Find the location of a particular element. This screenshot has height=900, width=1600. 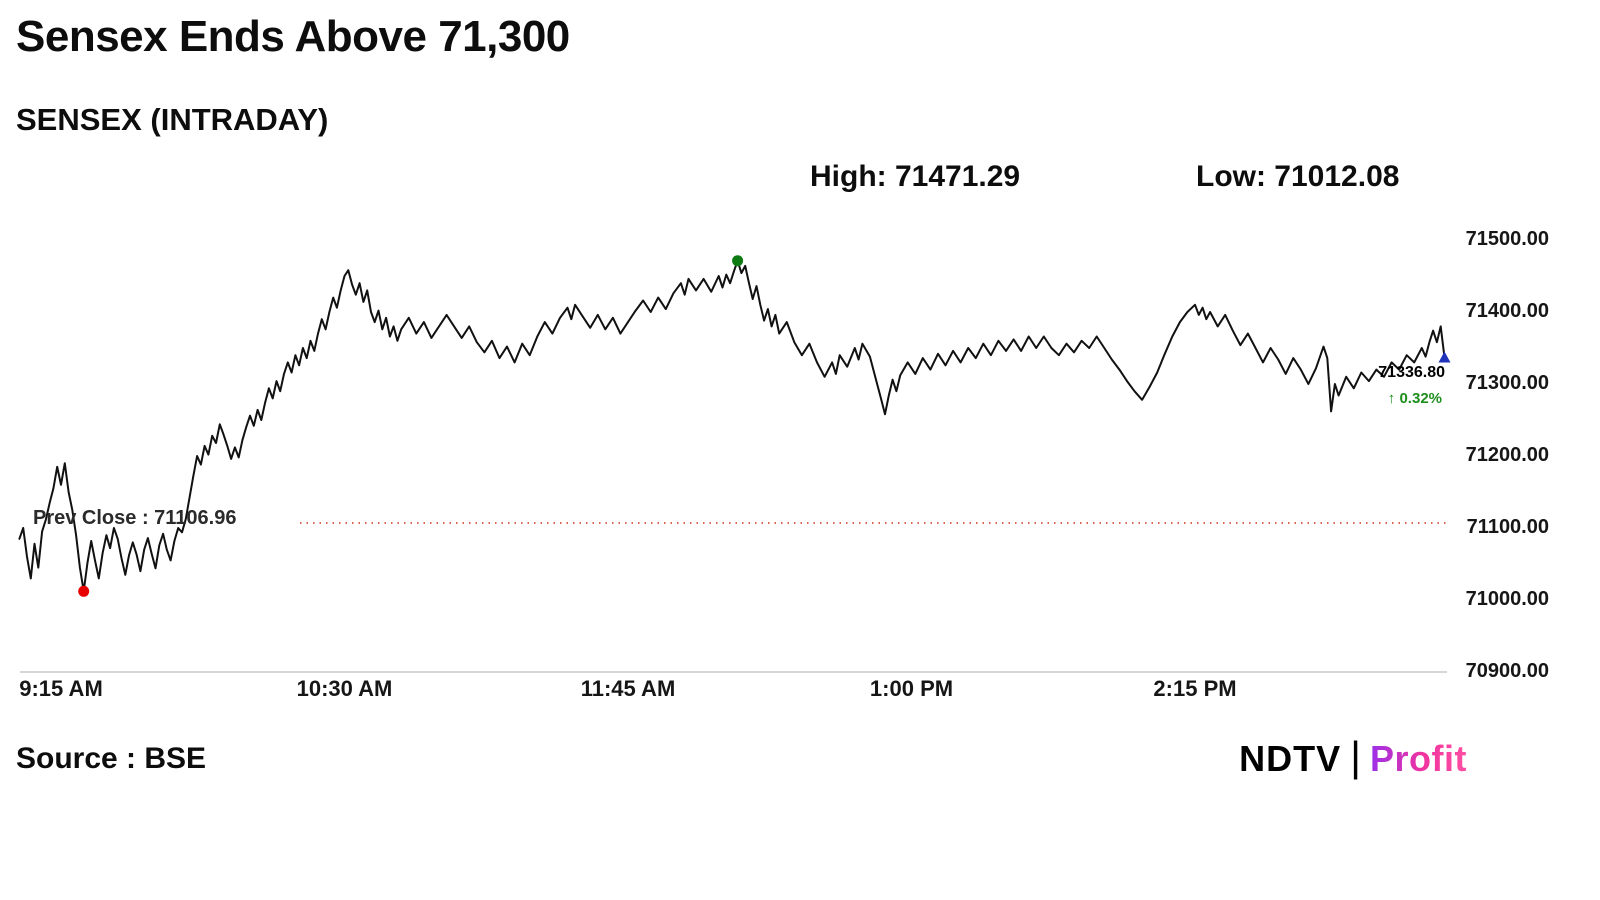

y-axis-label: 71300.00 is located at coordinates (1507, 383).